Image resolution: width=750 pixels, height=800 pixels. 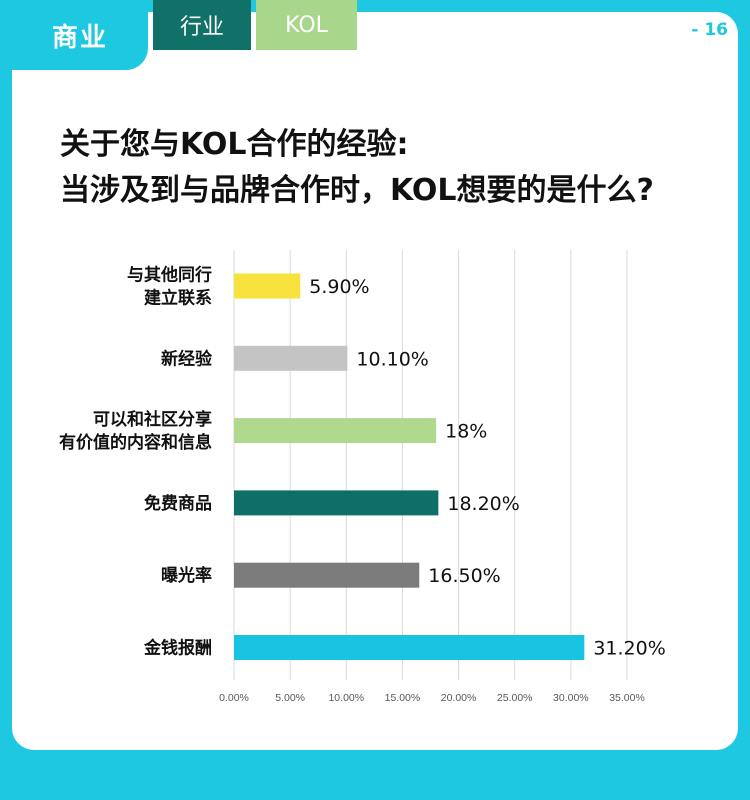 I want to click on x-tick-label: 5.00%, so click(x=290, y=698).